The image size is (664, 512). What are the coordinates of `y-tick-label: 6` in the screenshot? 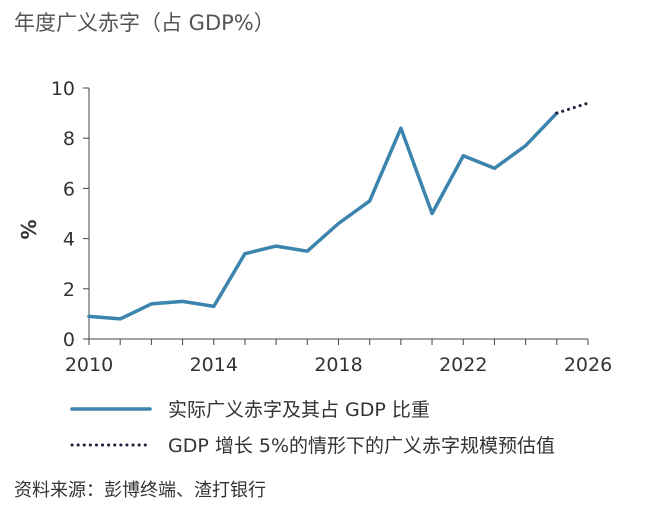 It's located at (69, 189).